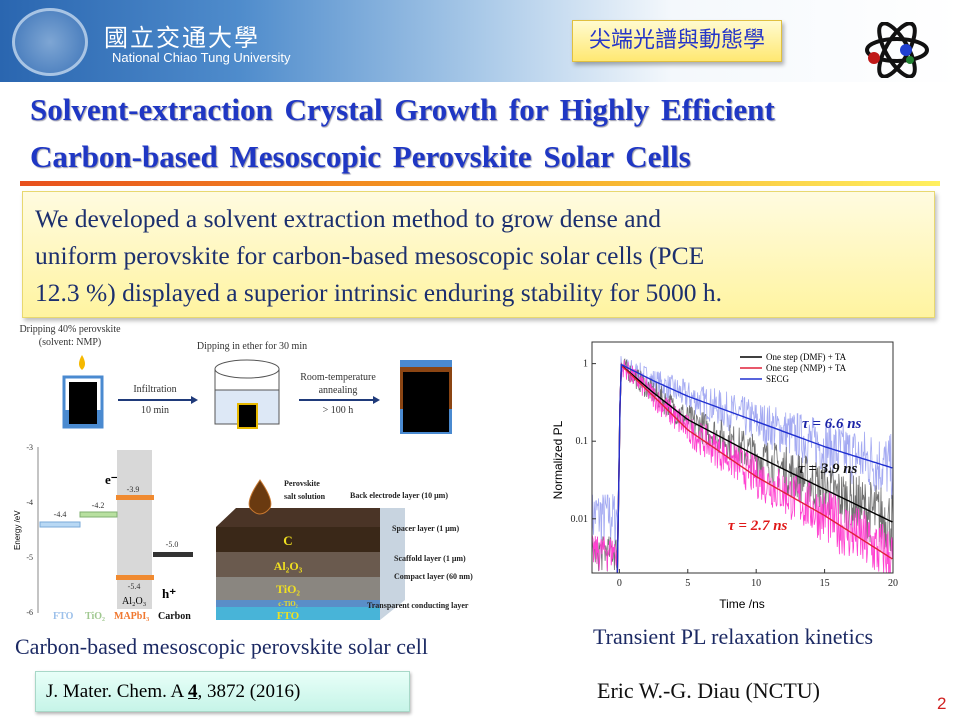  Describe the element at coordinates (758, 526) in the screenshot. I see `tau-label: τ = 2.7 ns` at that location.